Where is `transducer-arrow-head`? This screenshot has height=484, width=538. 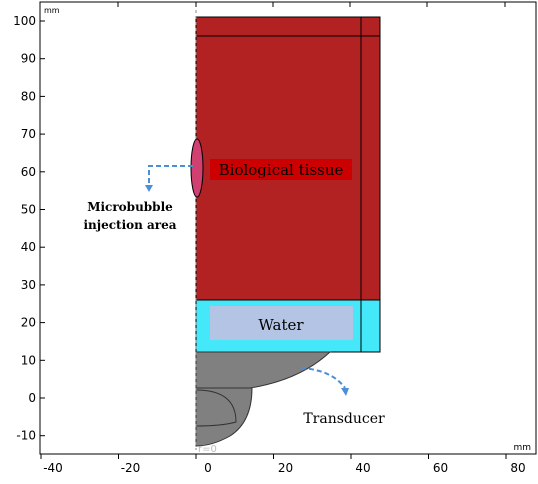 transducer-arrow-head is located at coordinates (345, 392).